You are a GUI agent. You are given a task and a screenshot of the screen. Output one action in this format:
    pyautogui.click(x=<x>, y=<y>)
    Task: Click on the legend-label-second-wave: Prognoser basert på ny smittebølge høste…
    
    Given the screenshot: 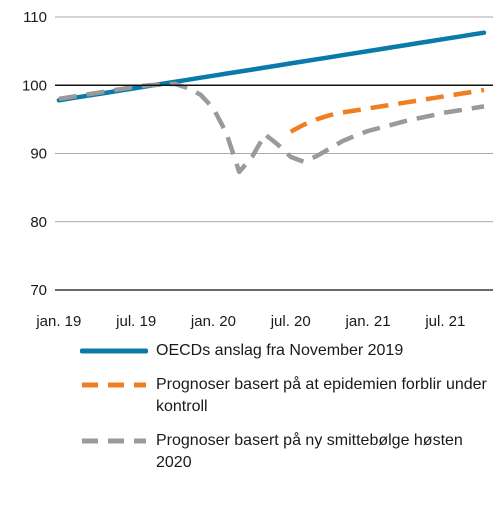 What is the action you would take?
    pyautogui.click(x=309, y=451)
    